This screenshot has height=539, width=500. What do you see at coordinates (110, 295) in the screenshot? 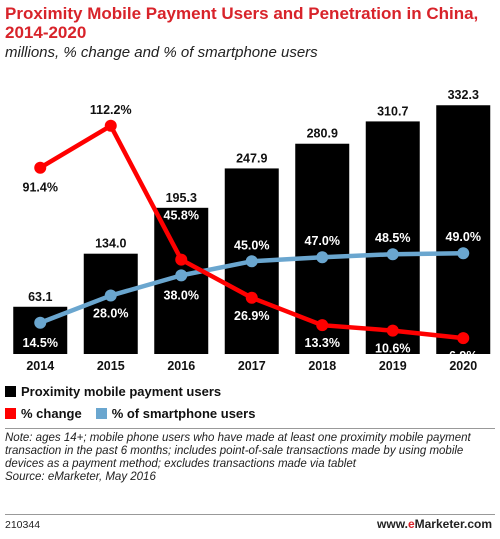
I see `smartphone-point-2015` at bounding box center [110, 295].